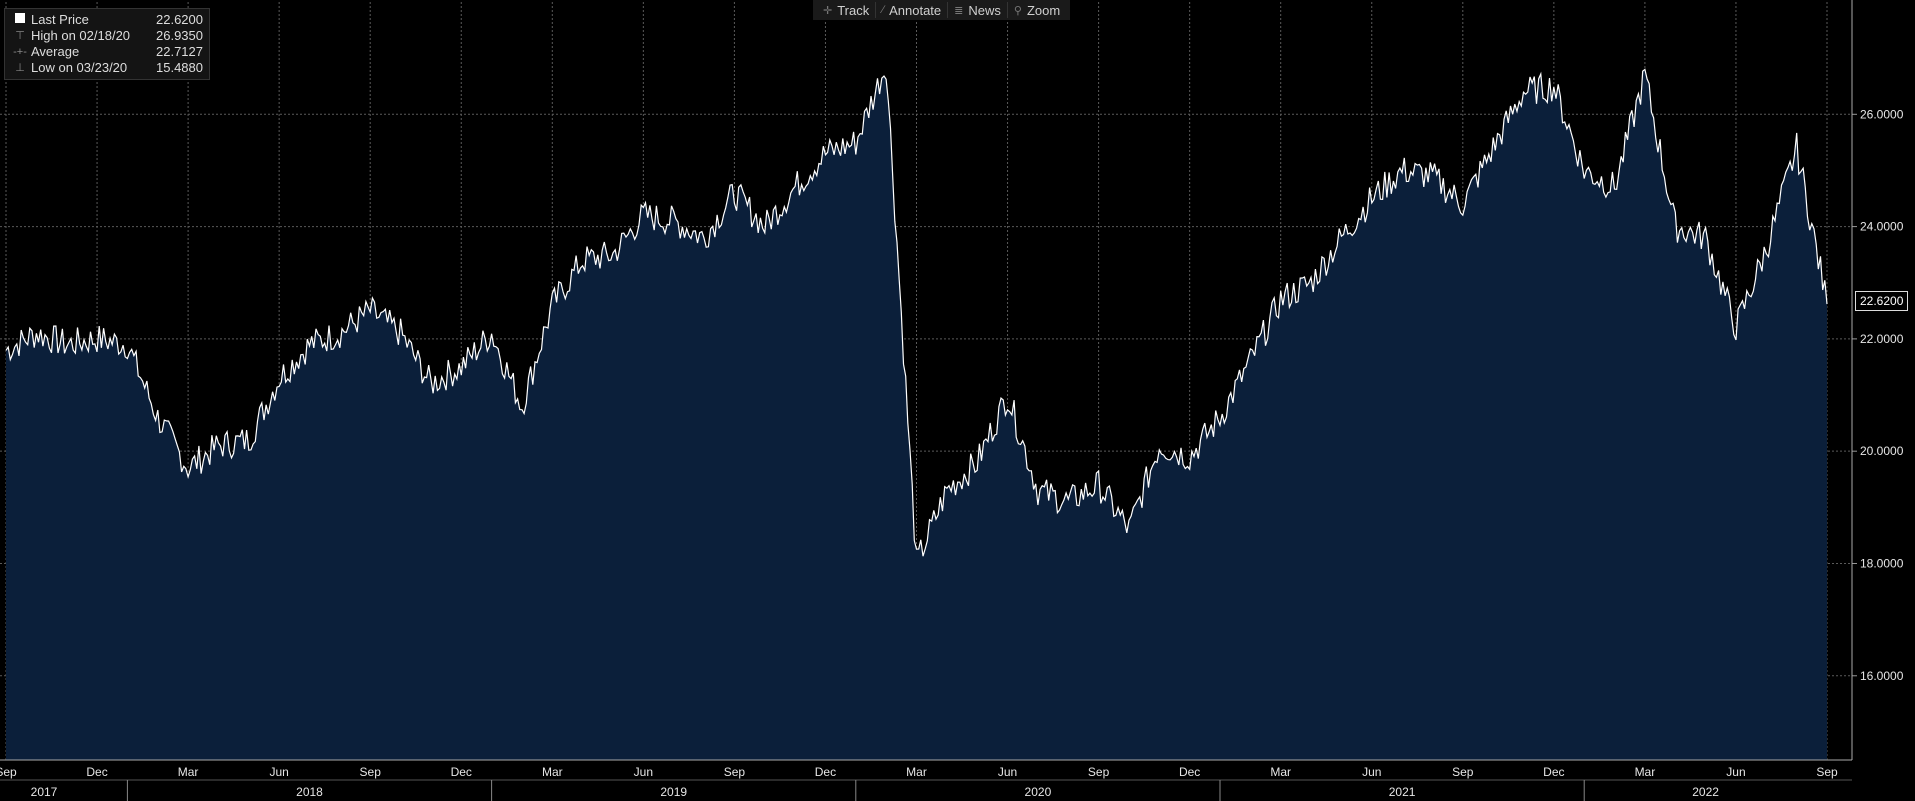 This screenshot has height=801, width=1915. I want to click on legend-value: 26.9350, so click(179, 35).